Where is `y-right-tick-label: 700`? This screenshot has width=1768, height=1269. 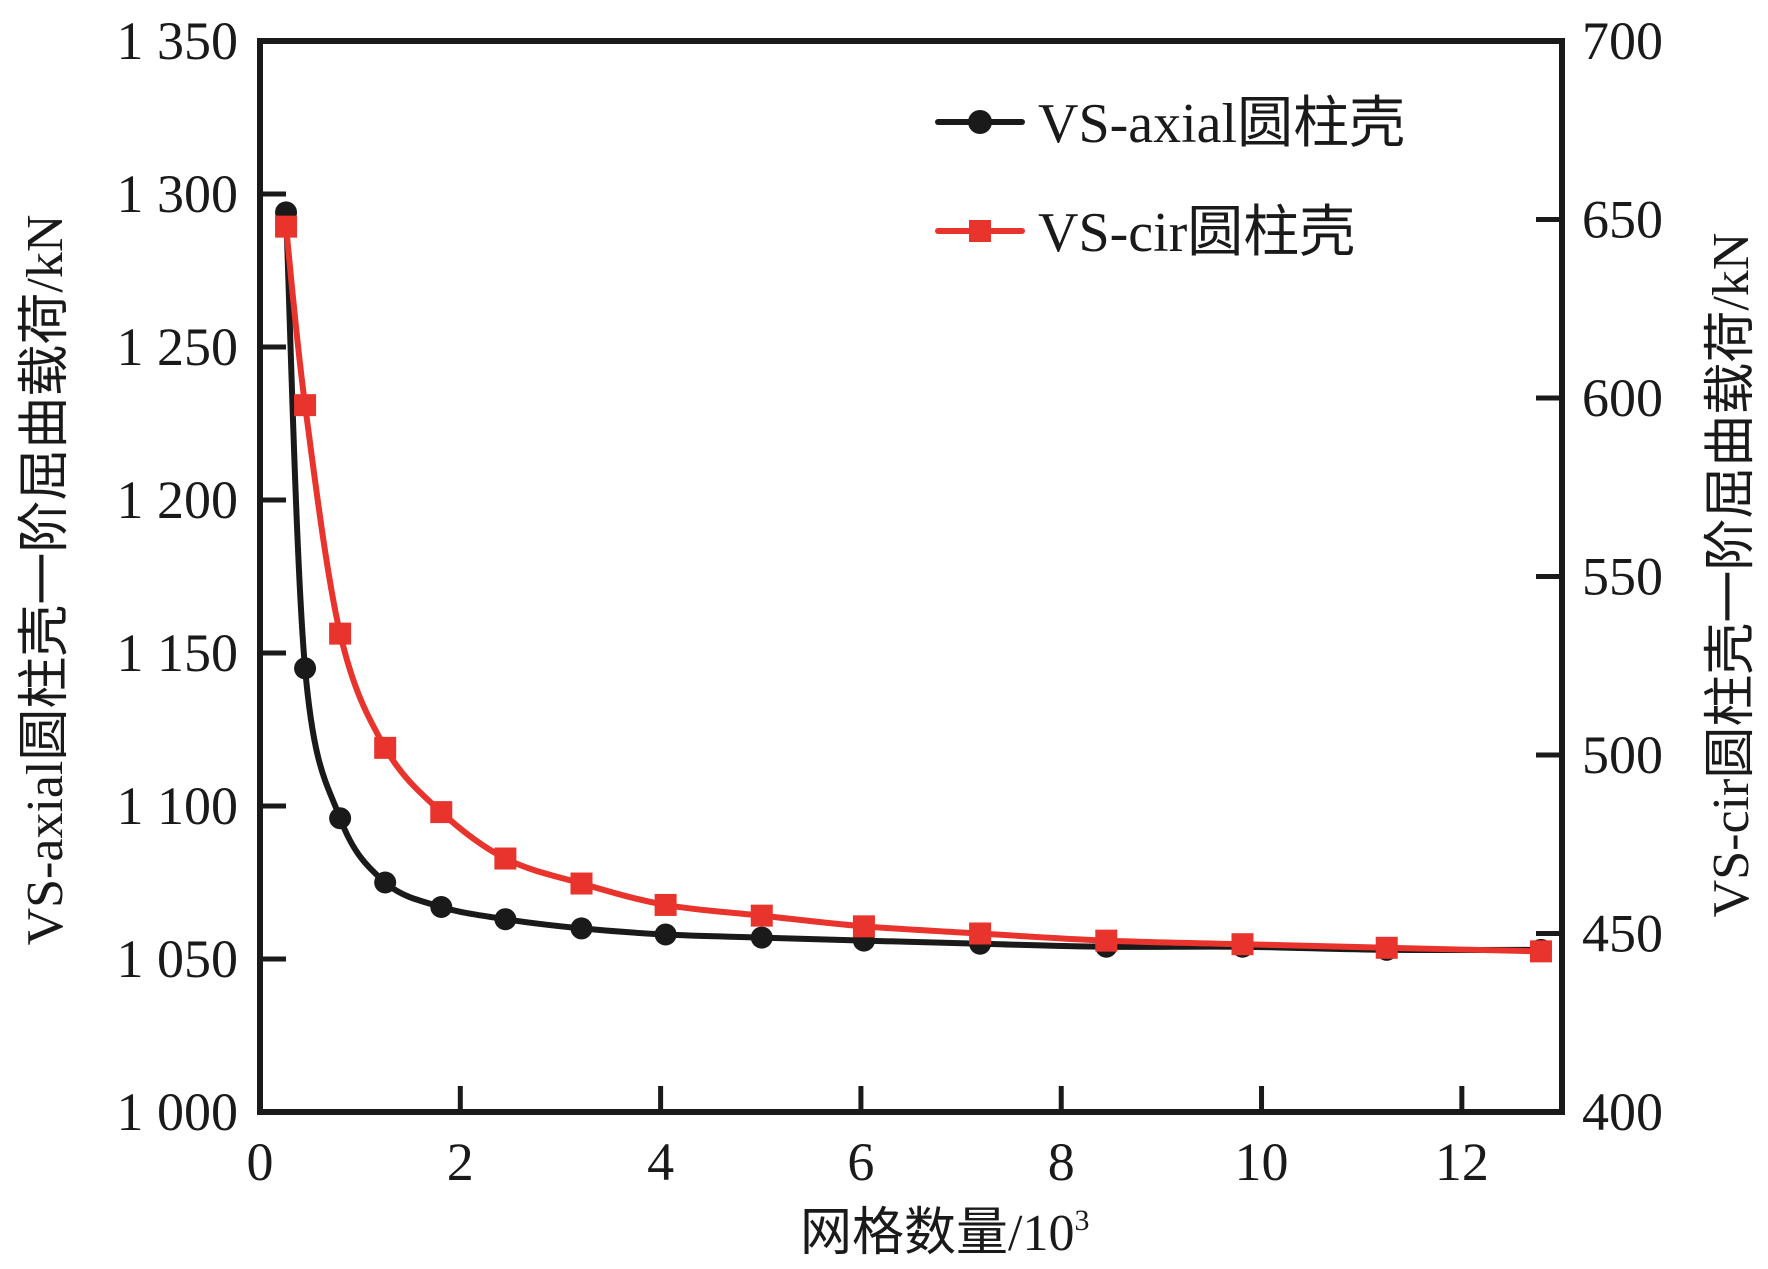 y-right-tick-label: 700 is located at coordinates (1622, 41).